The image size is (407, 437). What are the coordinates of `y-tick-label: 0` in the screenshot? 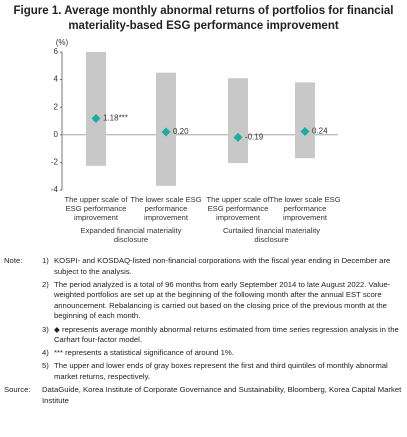 It's located at (56, 134).